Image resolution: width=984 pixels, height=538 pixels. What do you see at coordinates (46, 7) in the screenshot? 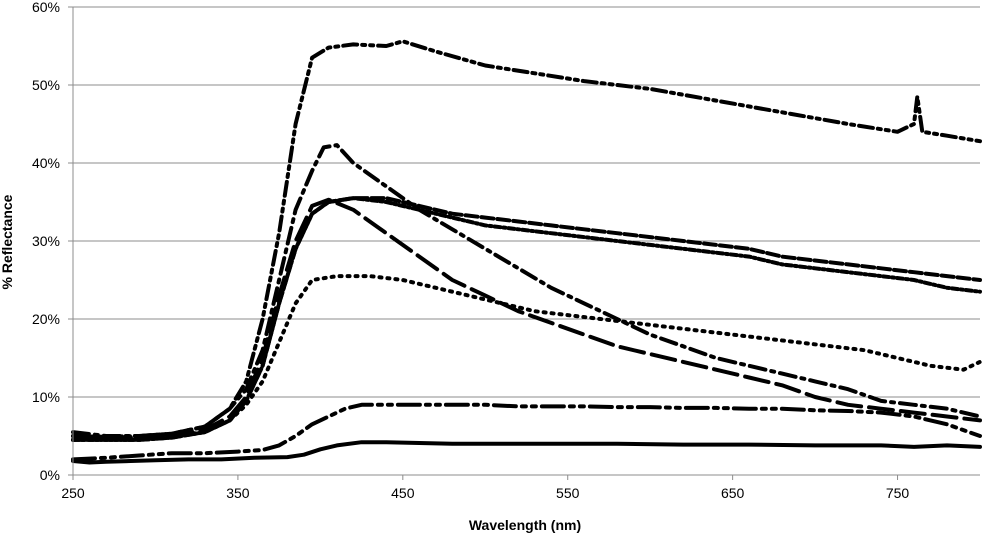
I see `y-tick-label: 60%` at bounding box center [46, 7].